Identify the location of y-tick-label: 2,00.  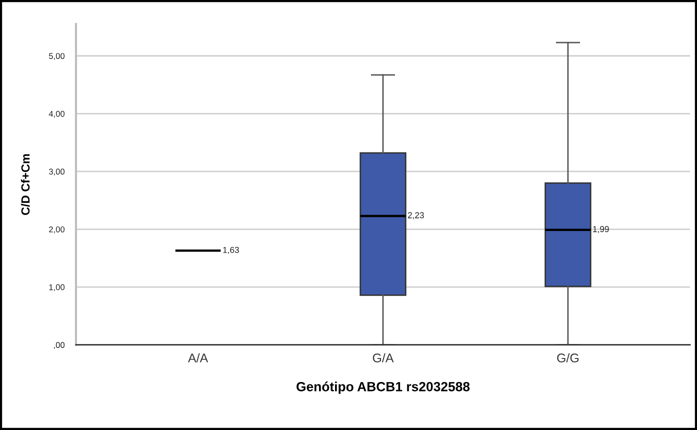
(57, 230).